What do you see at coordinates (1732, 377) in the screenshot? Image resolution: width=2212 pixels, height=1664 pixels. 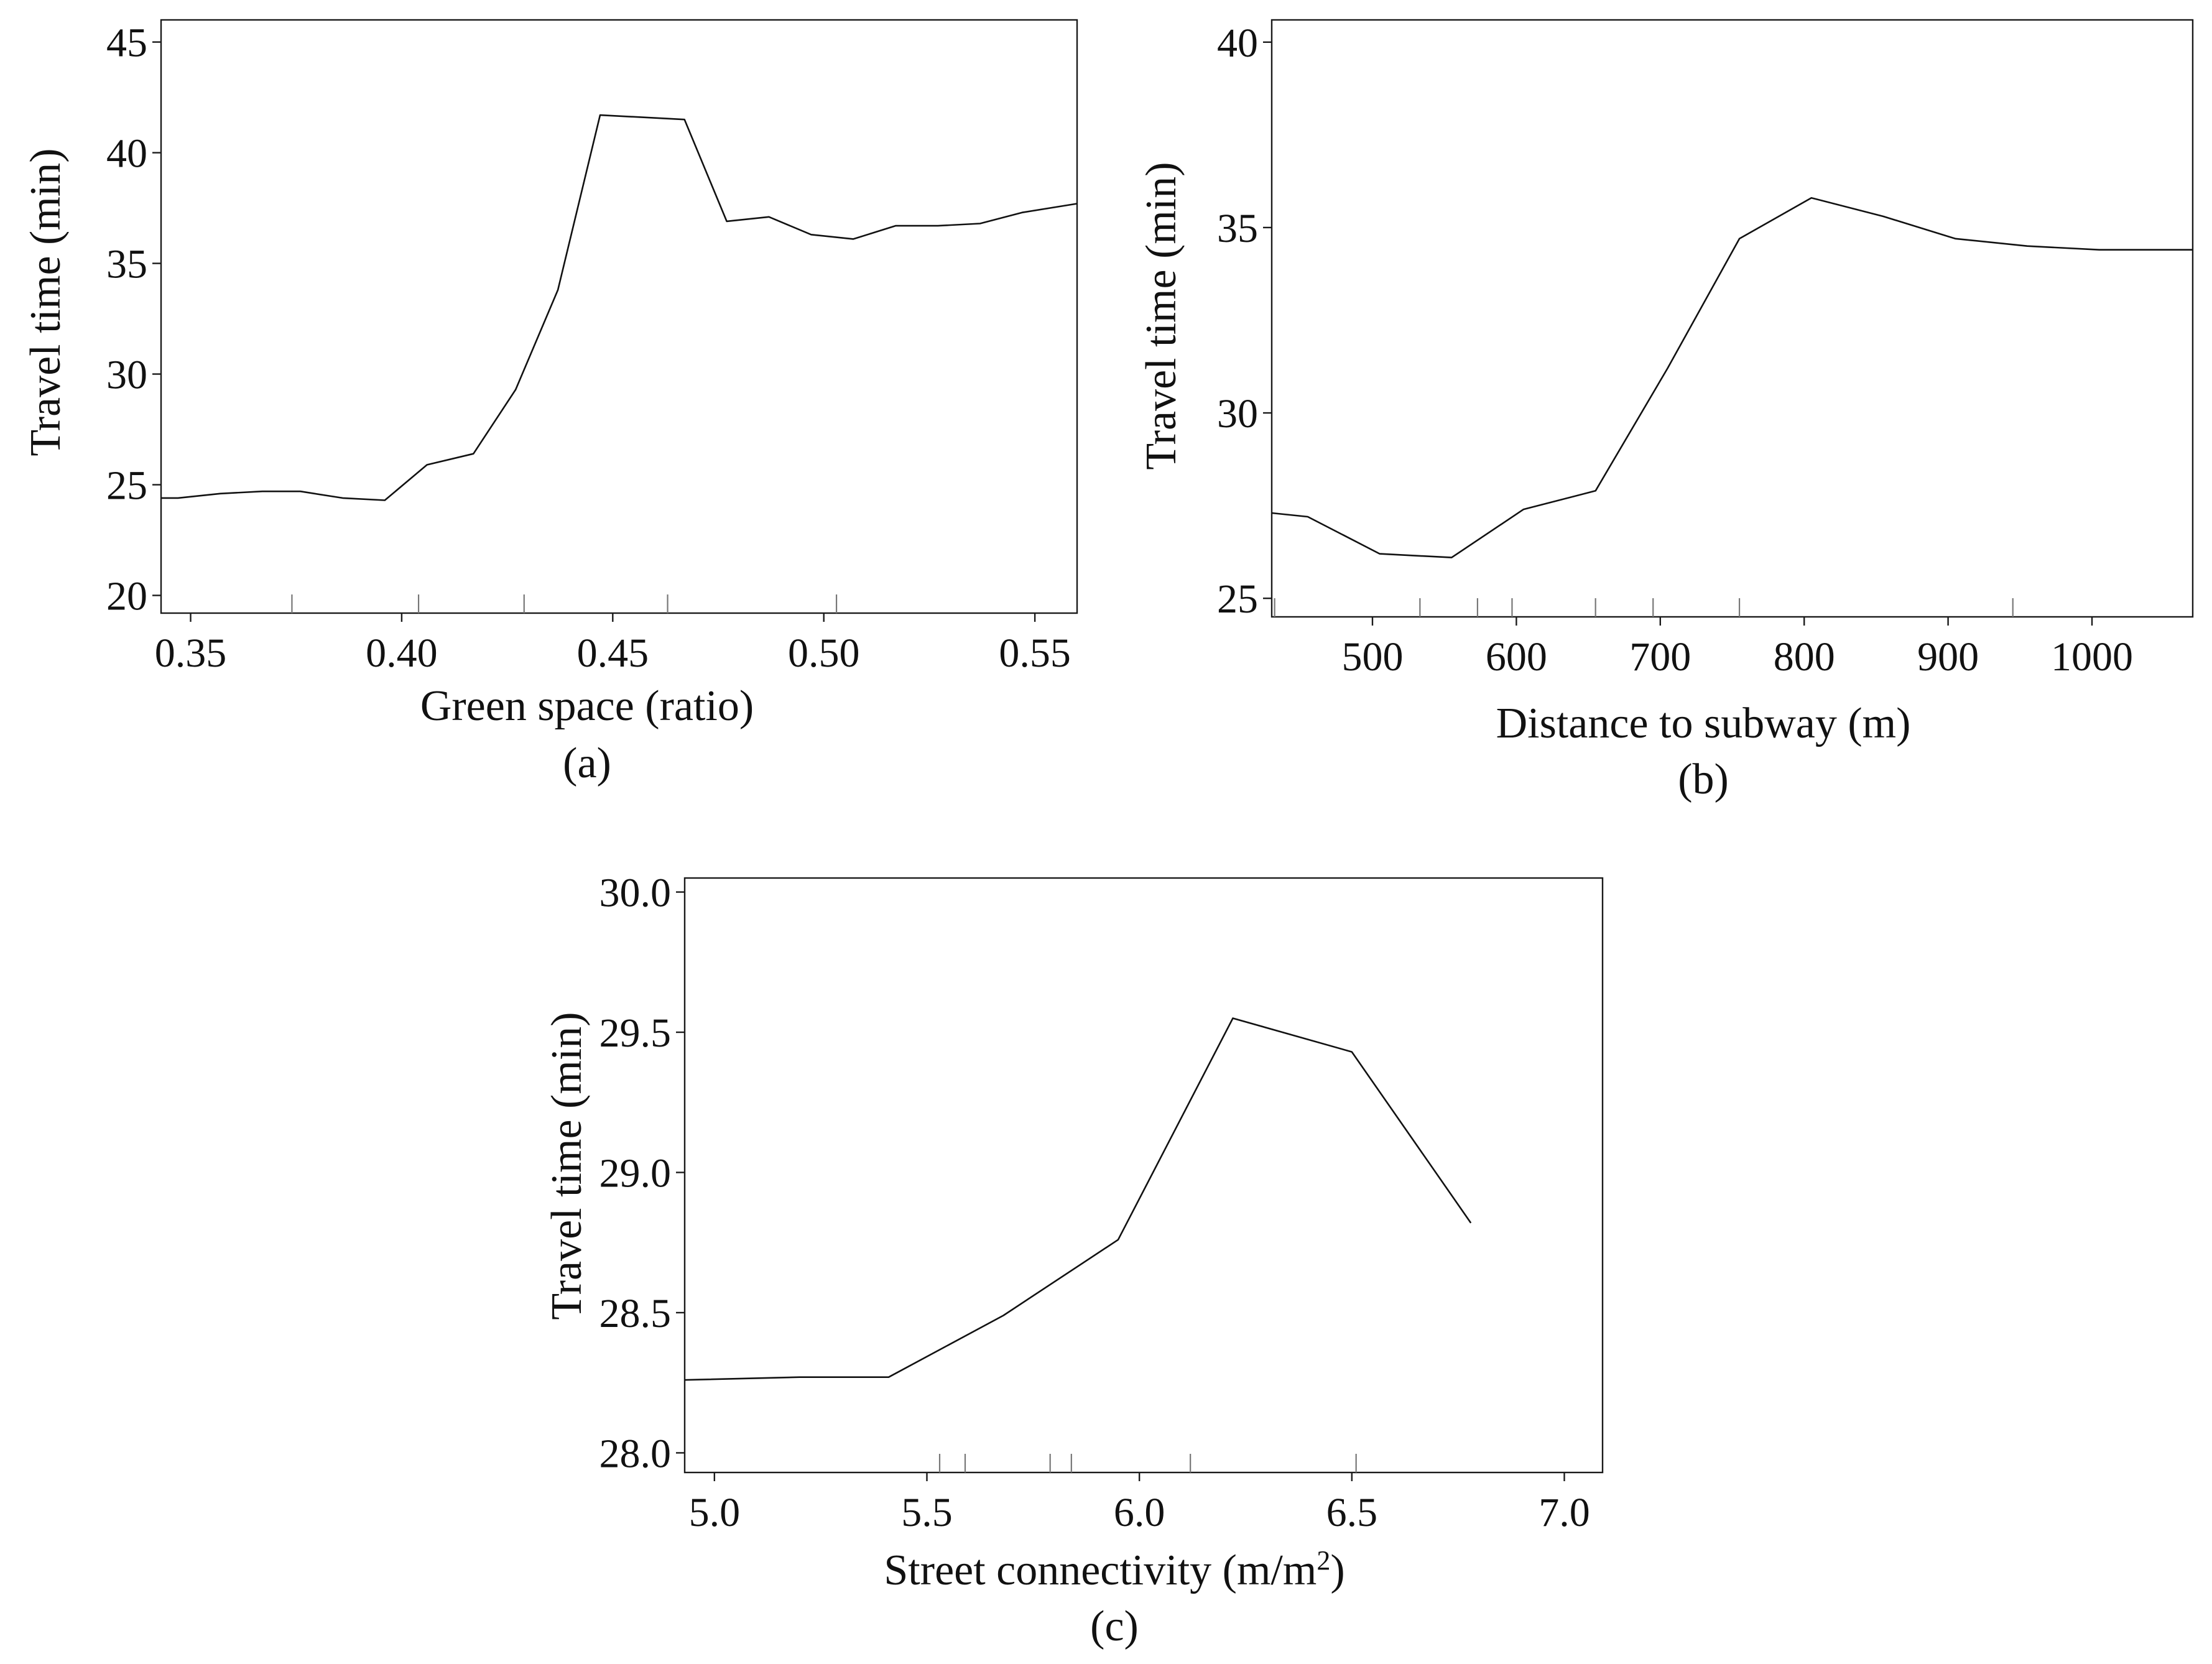 I see `series-line-b` at bounding box center [1732, 377].